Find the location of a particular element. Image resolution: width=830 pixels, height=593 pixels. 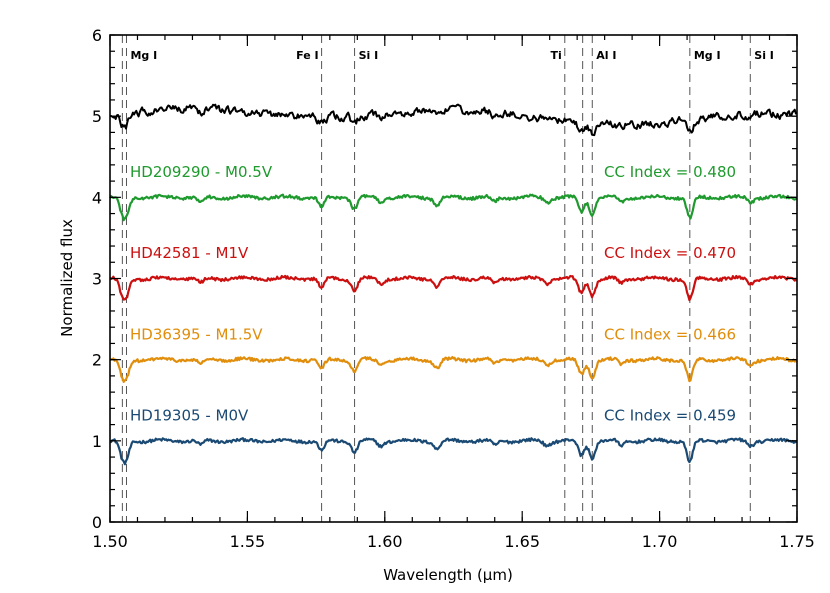

x-tick-label-0: 1.50 is located at coordinates (110, 541).